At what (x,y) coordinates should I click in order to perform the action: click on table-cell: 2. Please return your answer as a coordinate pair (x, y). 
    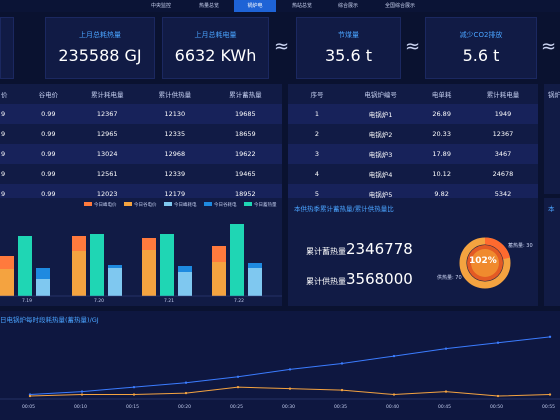
    Looking at the image, I should click on (317, 134).